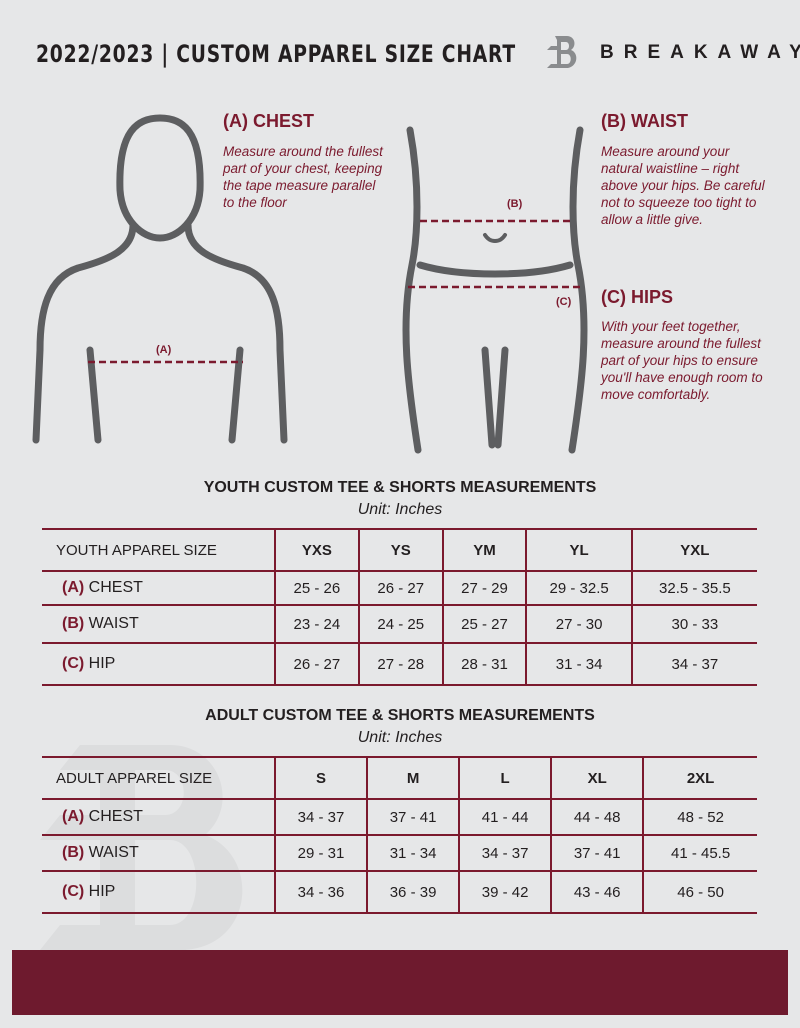  Describe the element at coordinates (320, 892) in the screenshot. I see `measurement-value: 34 - 36` at that location.